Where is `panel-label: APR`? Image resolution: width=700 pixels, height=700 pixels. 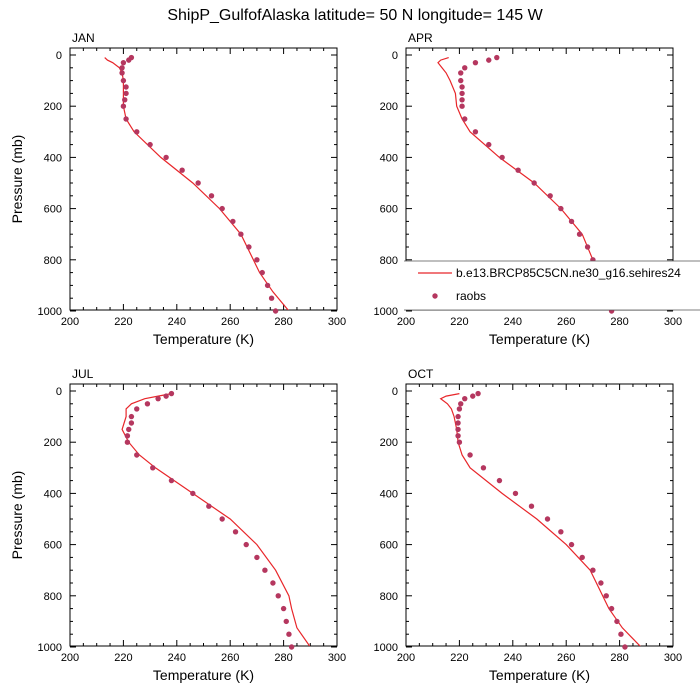
panel-label: APR is located at coordinates (420, 38).